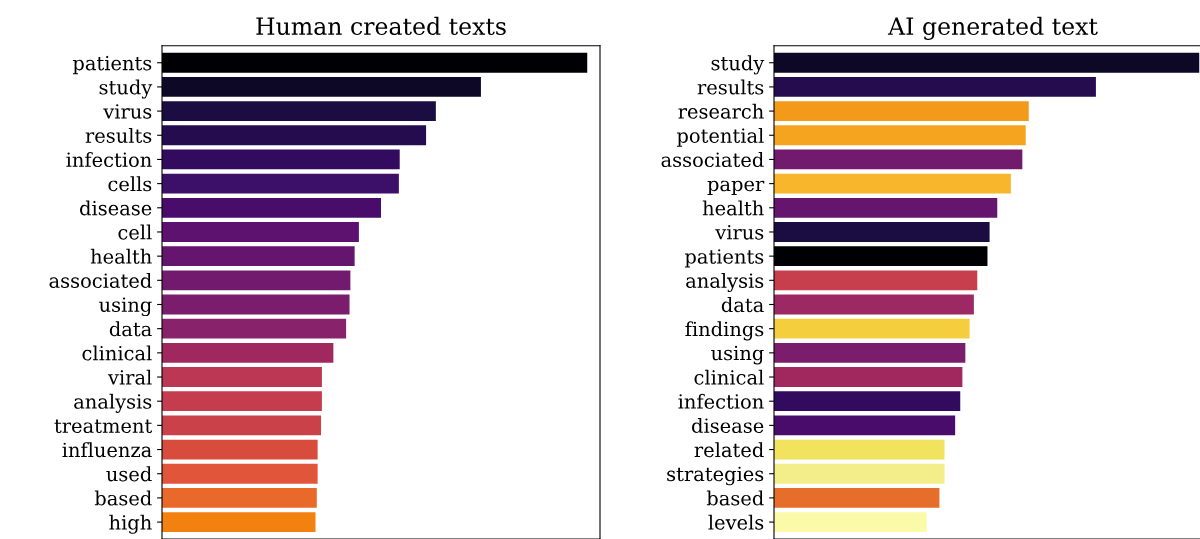 The height and width of the screenshot is (539, 1200). What do you see at coordinates (724, 331) in the screenshot?
I see `y-tick-label: findings` at bounding box center [724, 331].